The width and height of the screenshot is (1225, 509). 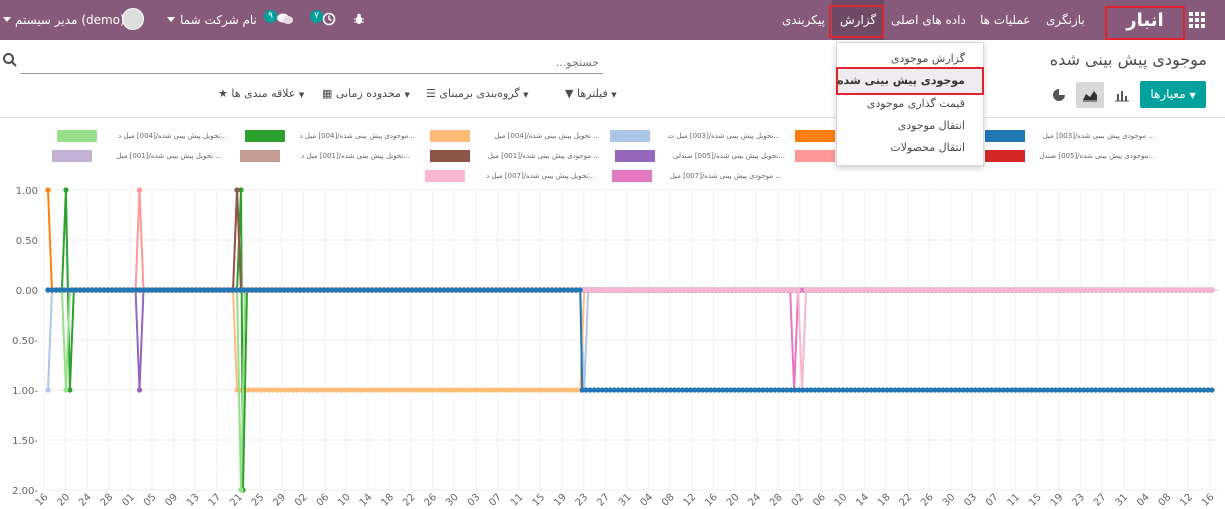 I want to click on menu-operations: عملیات ها, so click(x=1005, y=20).